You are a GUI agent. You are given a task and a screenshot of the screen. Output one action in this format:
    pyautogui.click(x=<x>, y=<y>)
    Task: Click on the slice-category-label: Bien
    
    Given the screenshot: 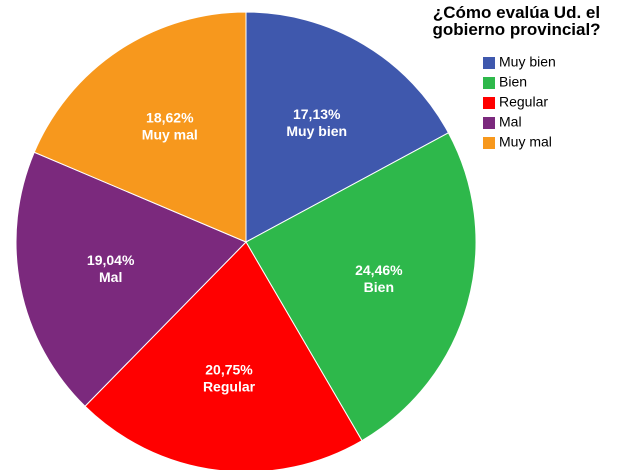 What is the action you would take?
    pyautogui.click(x=379, y=287)
    